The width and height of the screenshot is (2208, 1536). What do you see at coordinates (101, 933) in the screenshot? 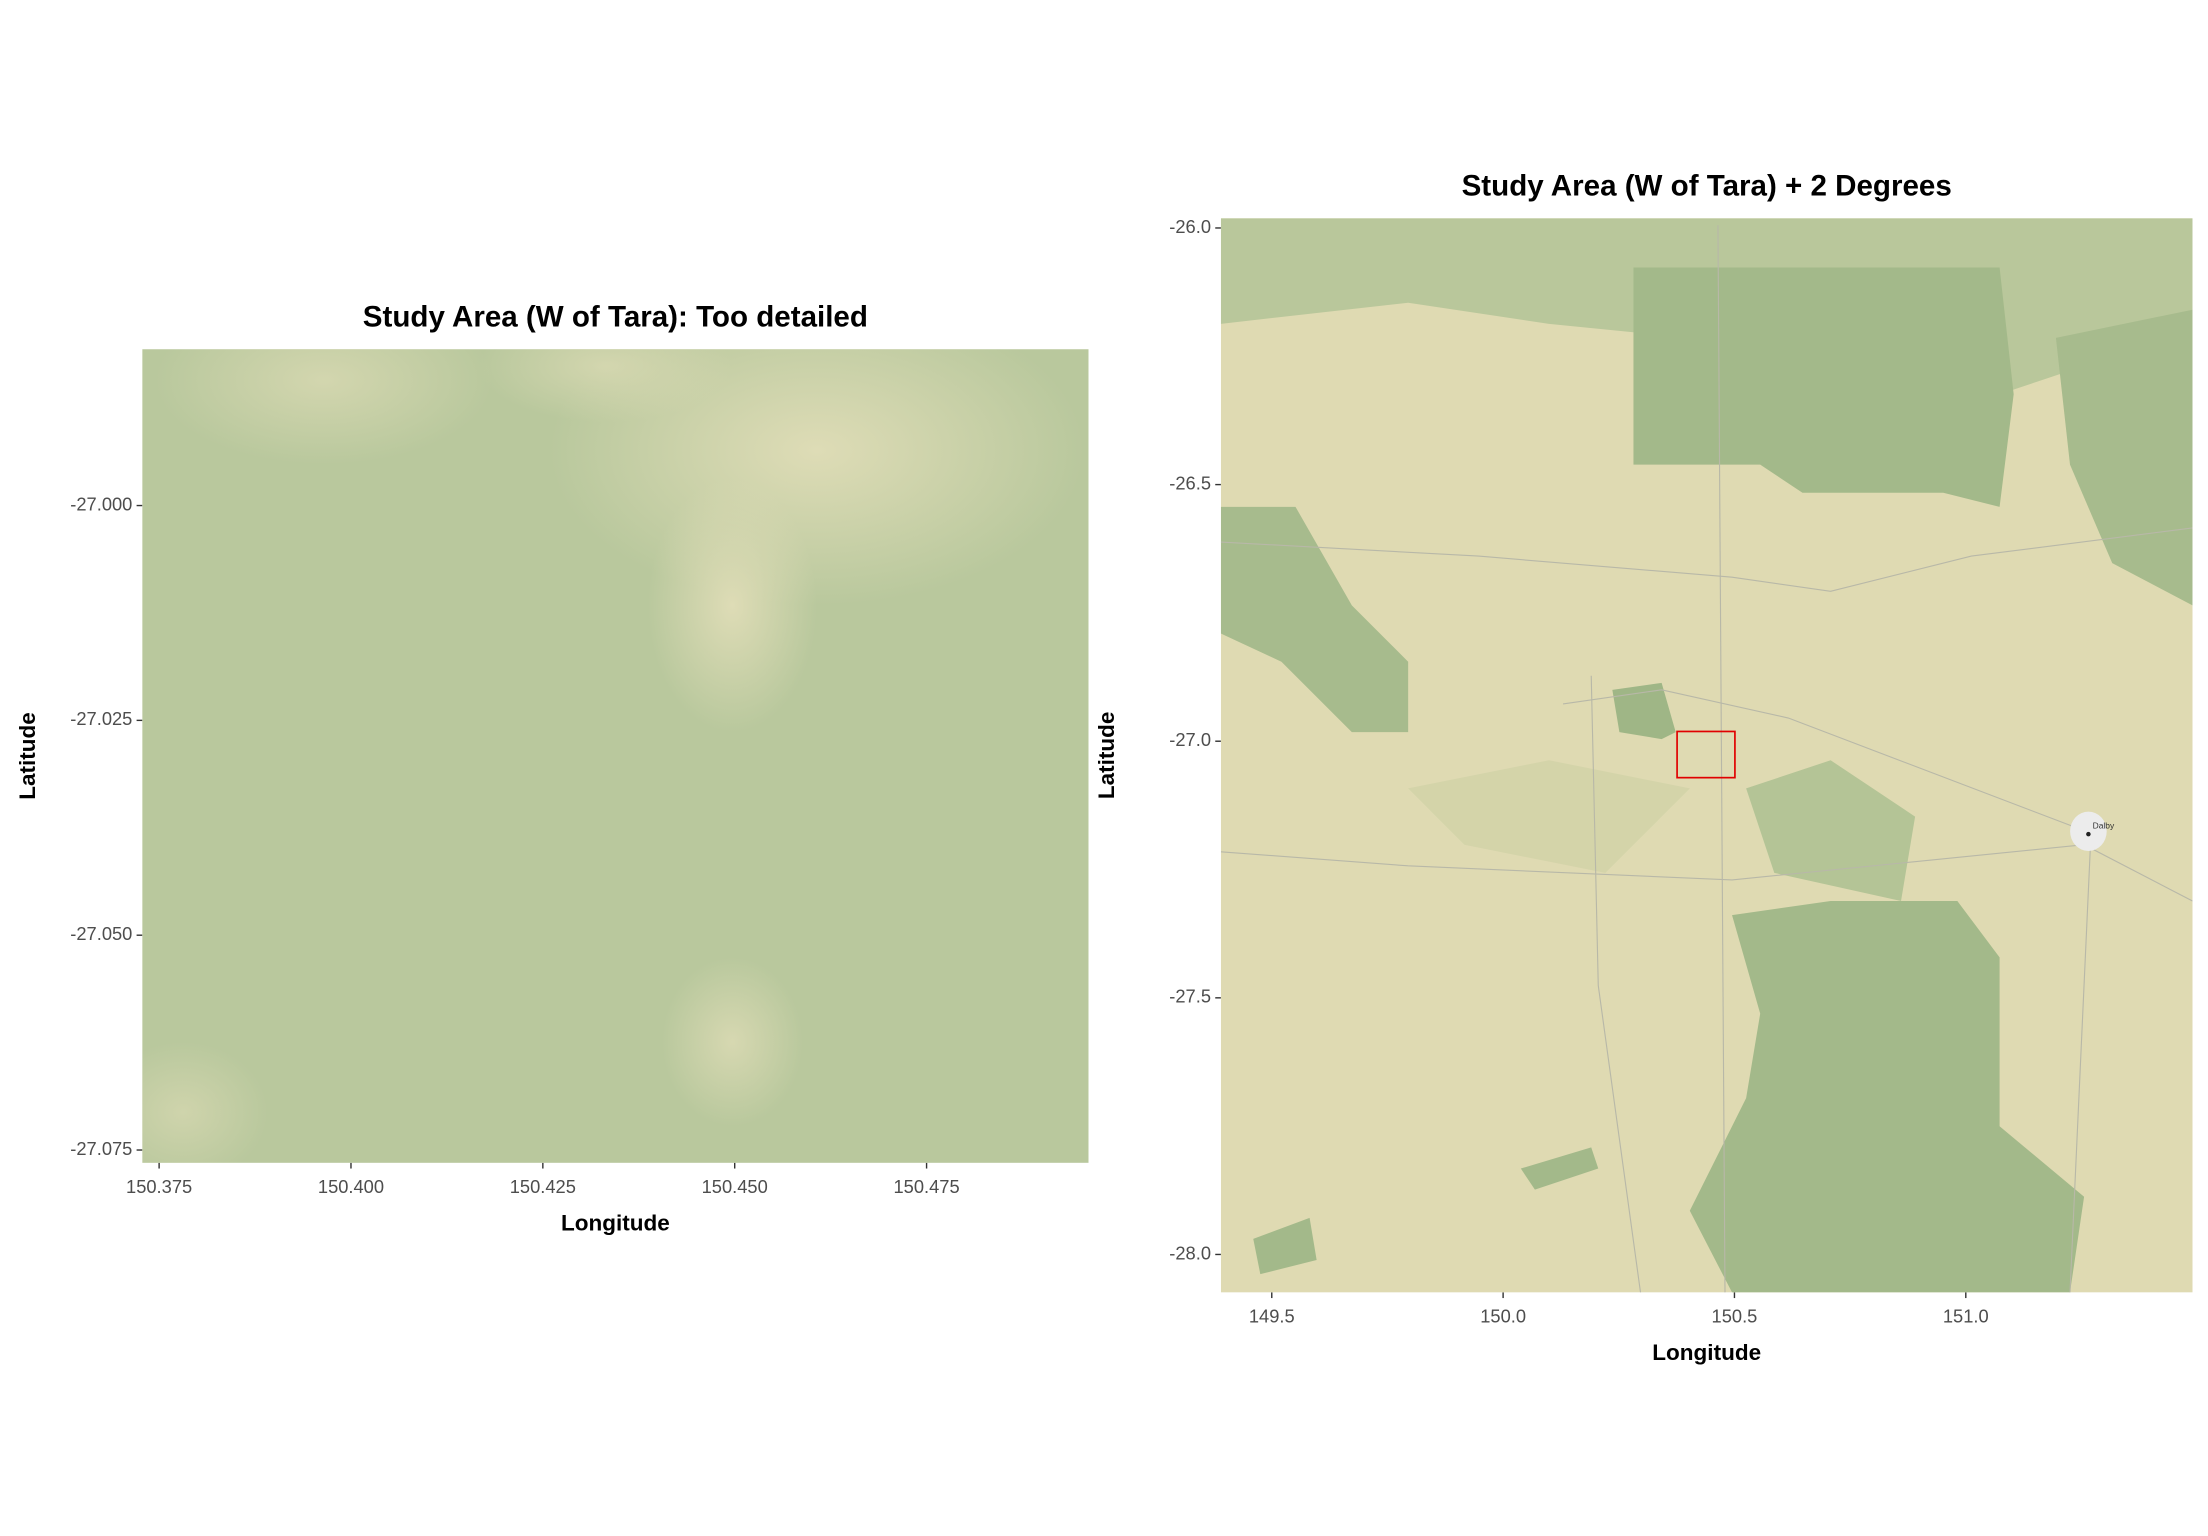
I see `y-tick-label: -27.050` at bounding box center [101, 933].